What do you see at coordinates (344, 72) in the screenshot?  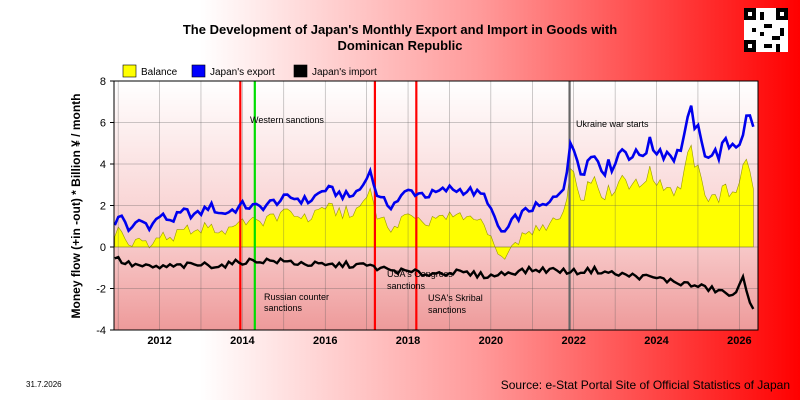 I see `legend-label: Japan's import` at bounding box center [344, 72].